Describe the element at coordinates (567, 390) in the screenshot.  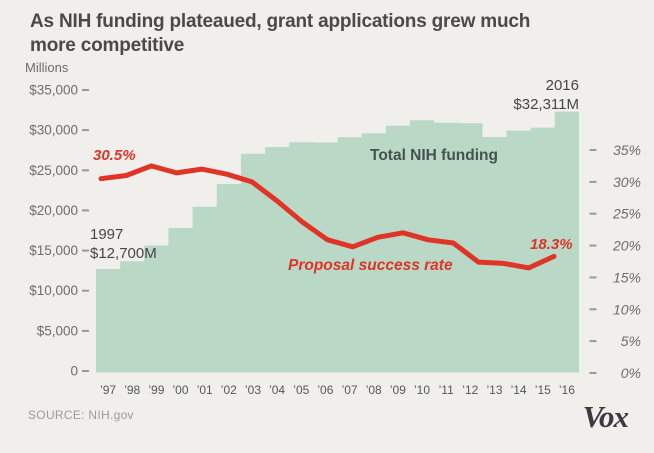
I see `x-tick-label: ’16` at that location.